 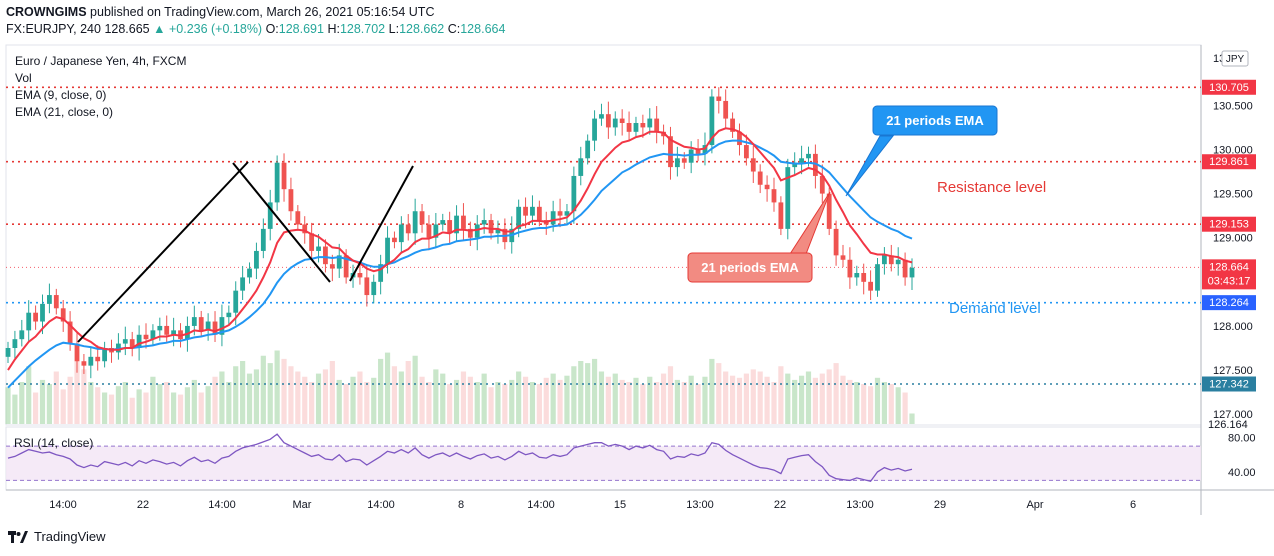 I want to click on close-value: 128.664, so click(x=483, y=29).